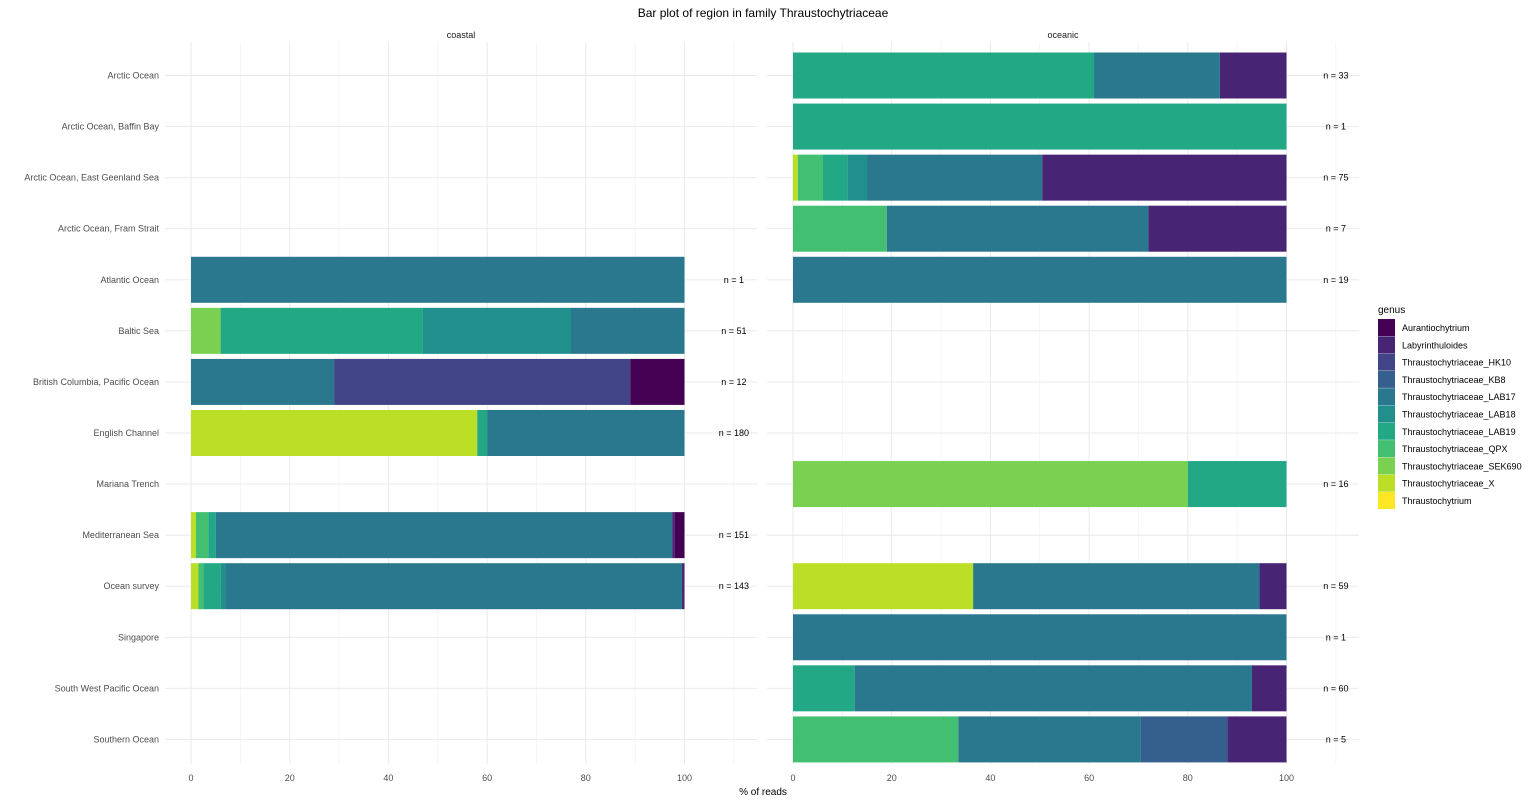  What do you see at coordinates (1459, 415) in the screenshot?
I see `legend-label-thraustochytriaceae-lab18: Thraustochytriaceae_LAB18` at bounding box center [1459, 415].